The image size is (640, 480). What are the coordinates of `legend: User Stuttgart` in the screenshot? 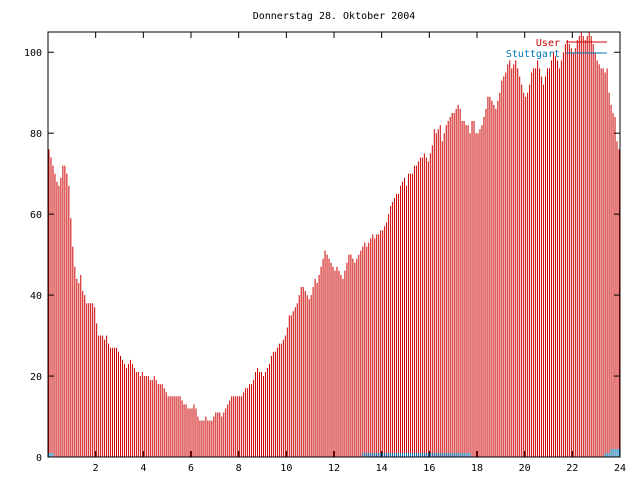 It's located at (556, 49).